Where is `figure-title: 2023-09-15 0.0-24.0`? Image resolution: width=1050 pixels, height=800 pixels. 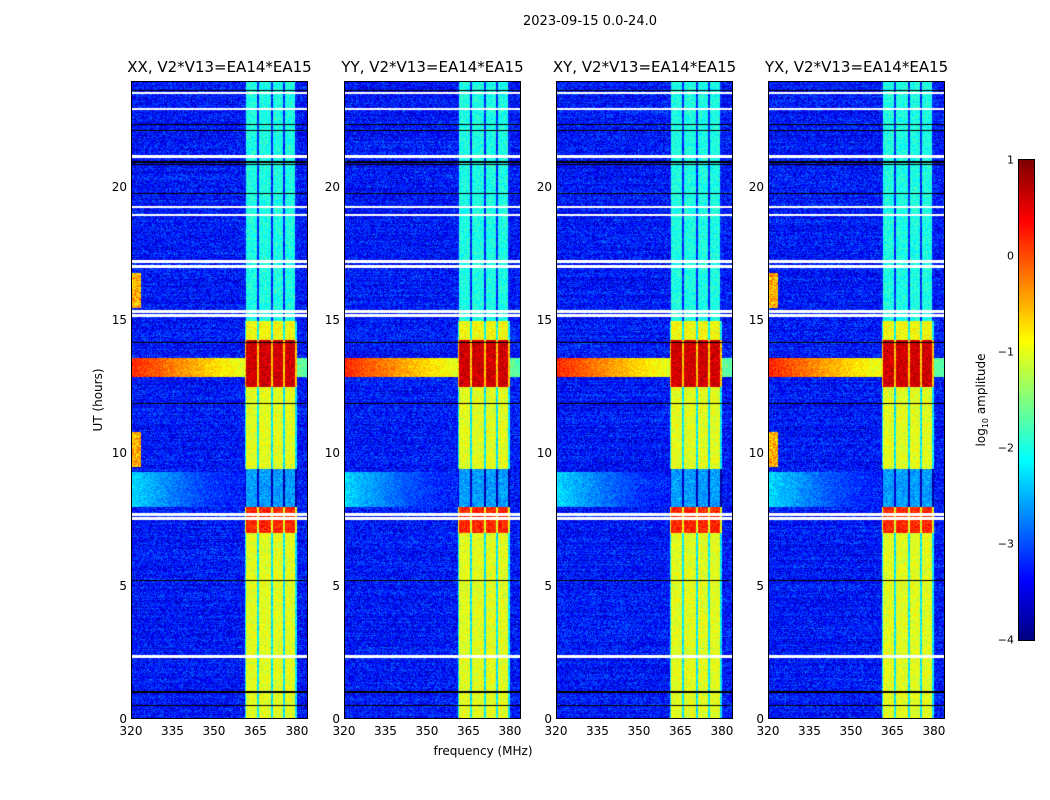 figure-title: 2023-09-15 0.0-24.0 is located at coordinates (590, 21).